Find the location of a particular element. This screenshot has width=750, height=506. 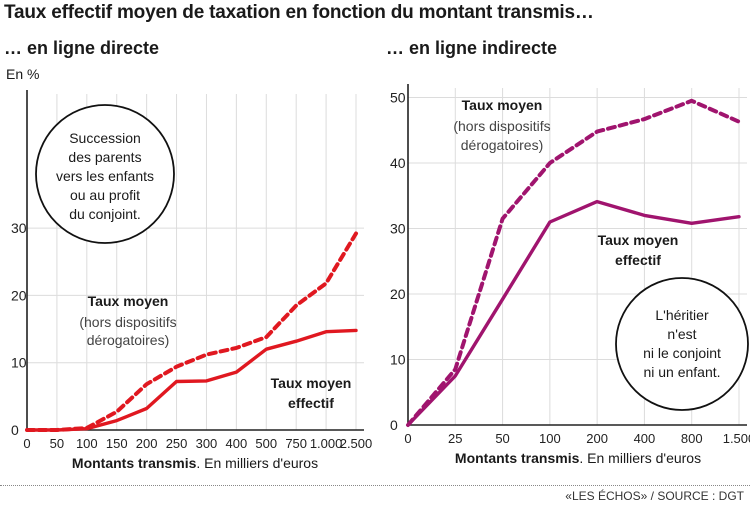

annotation-text: des parents is located at coordinates (104, 157).